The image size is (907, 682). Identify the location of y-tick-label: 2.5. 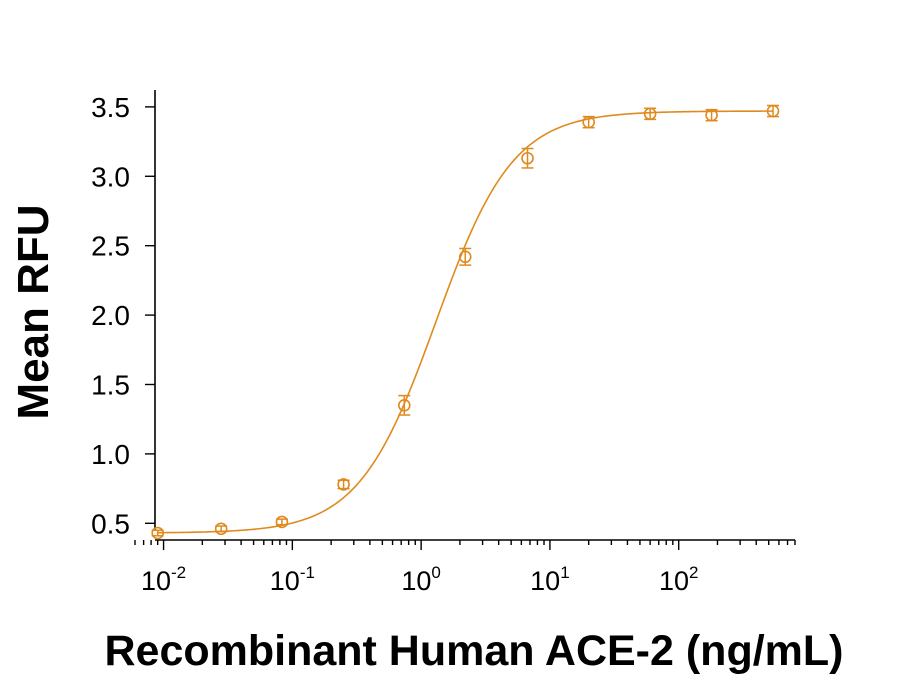
(110, 246).